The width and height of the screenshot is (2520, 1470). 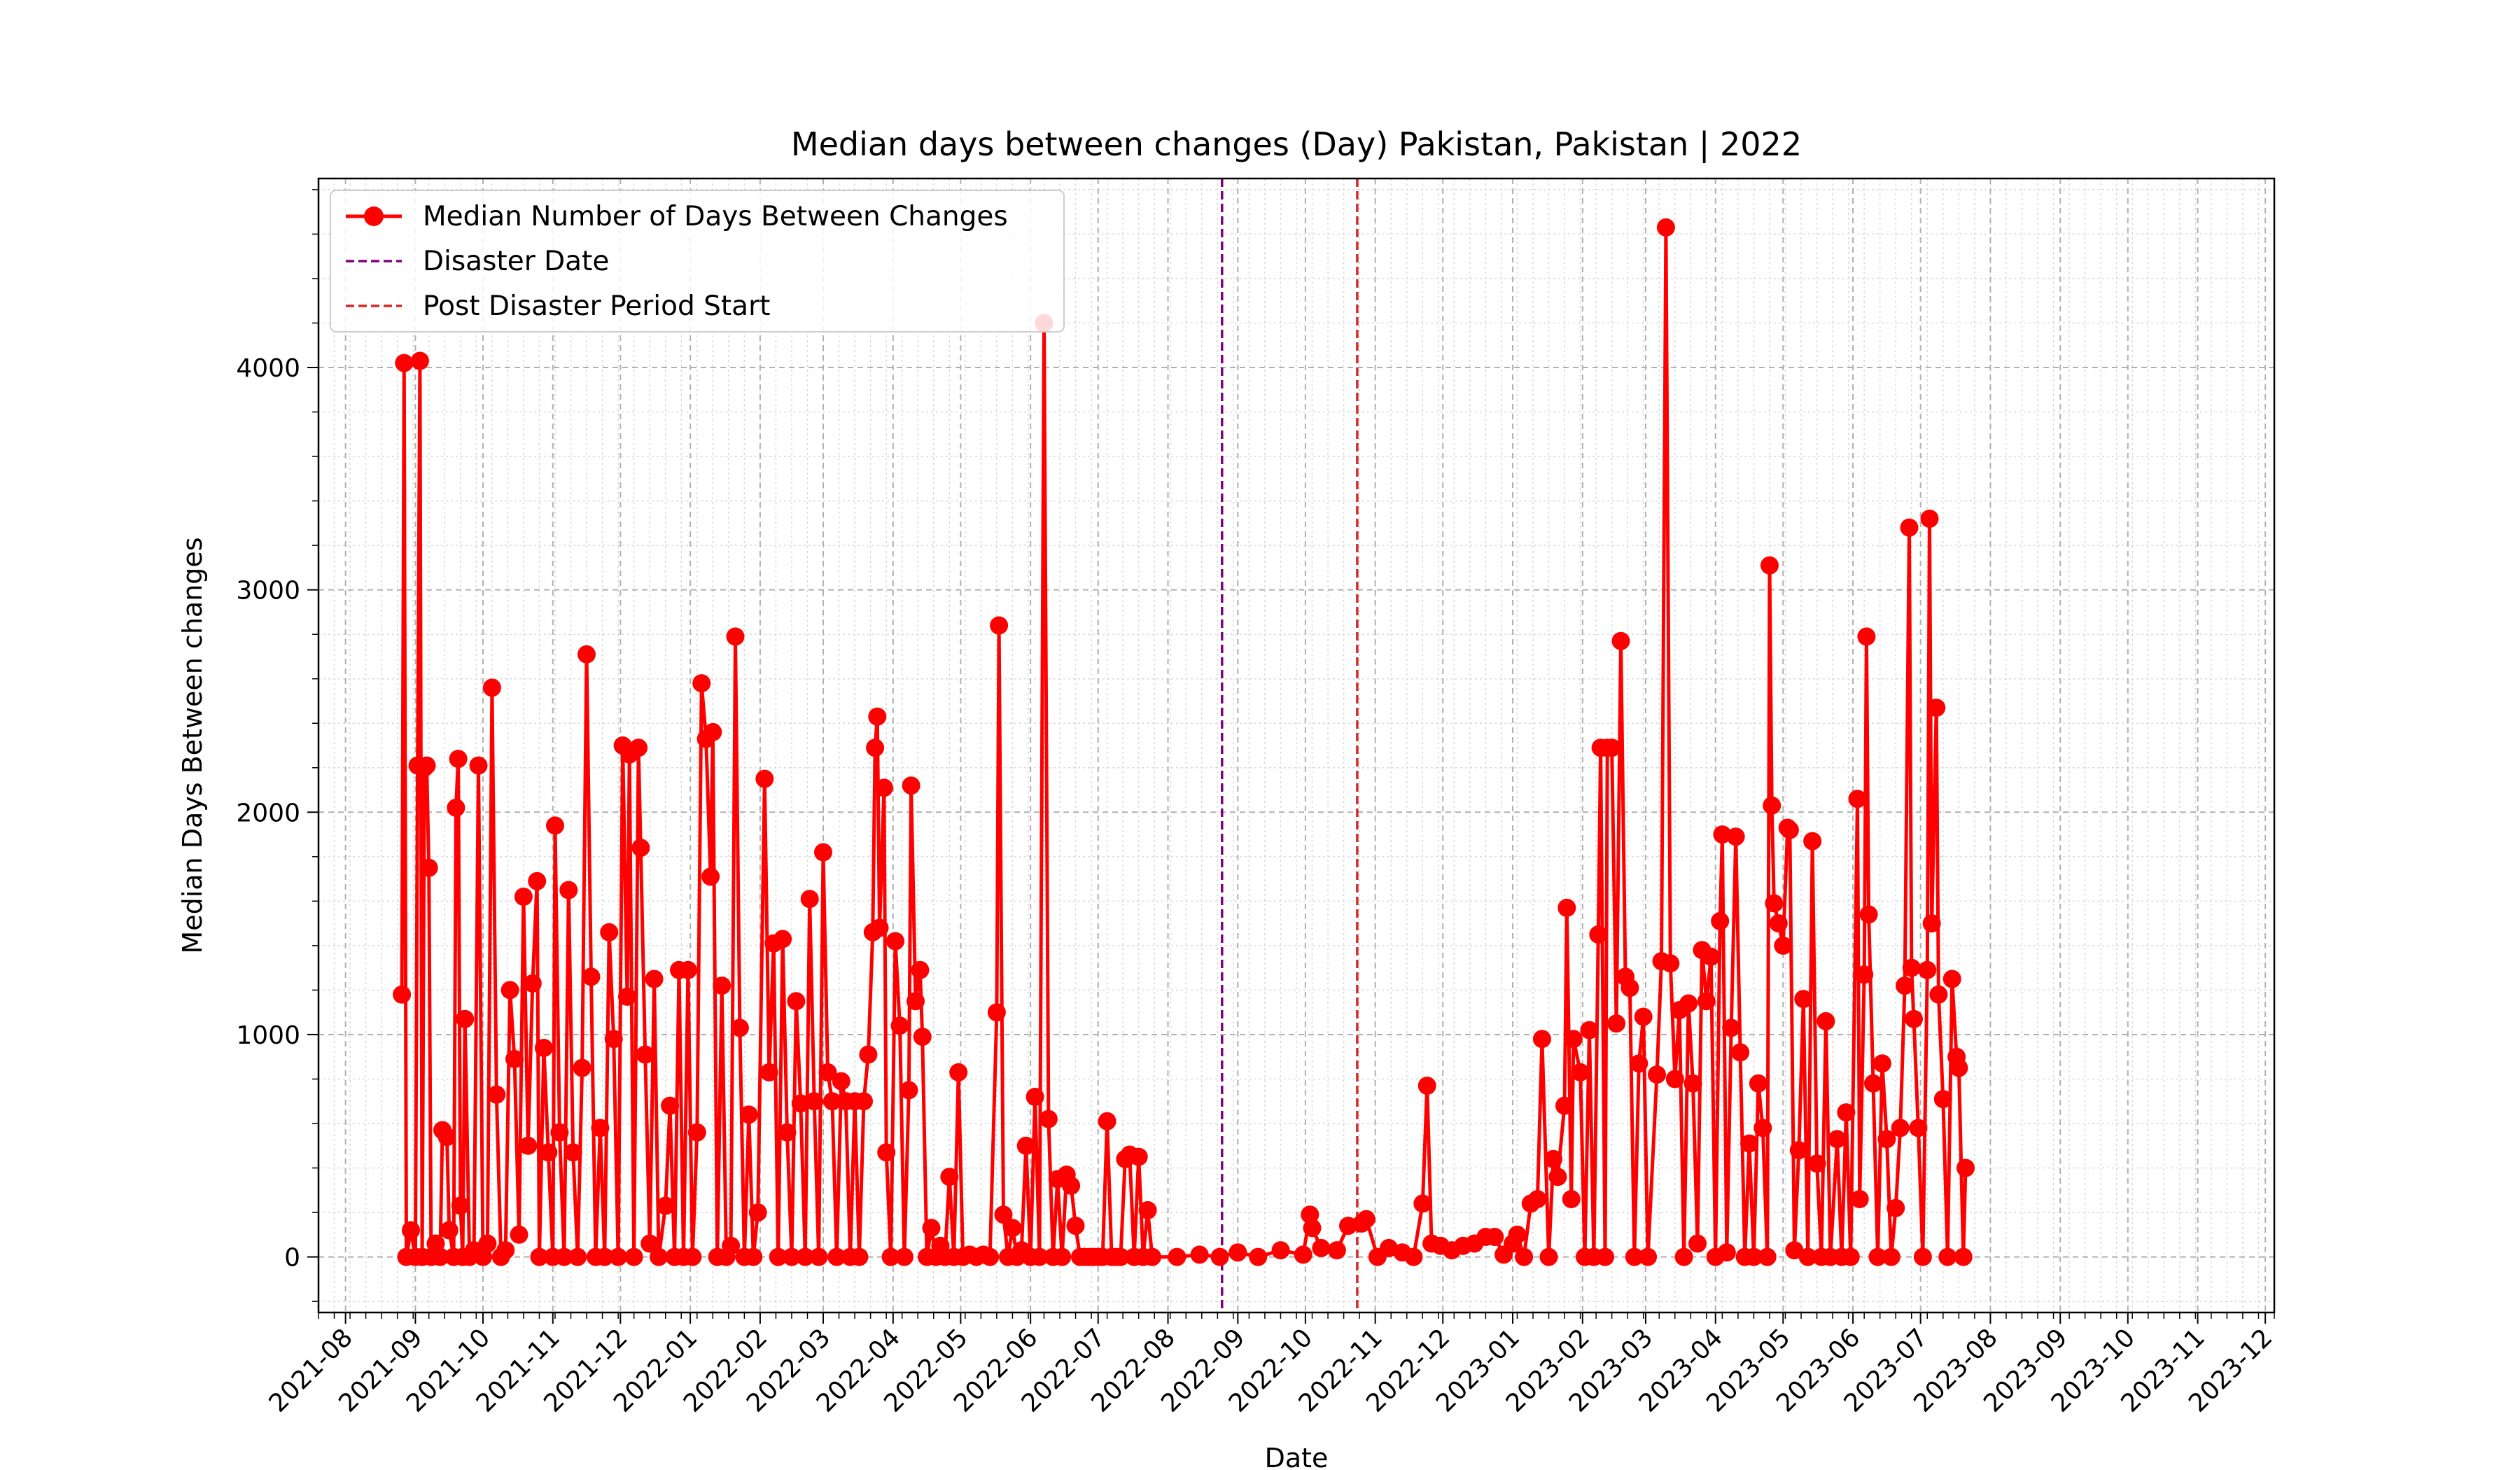 What do you see at coordinates (1290, 745) in the screenshot?
I see `reference-lines` at bounding box center [1290, 745].